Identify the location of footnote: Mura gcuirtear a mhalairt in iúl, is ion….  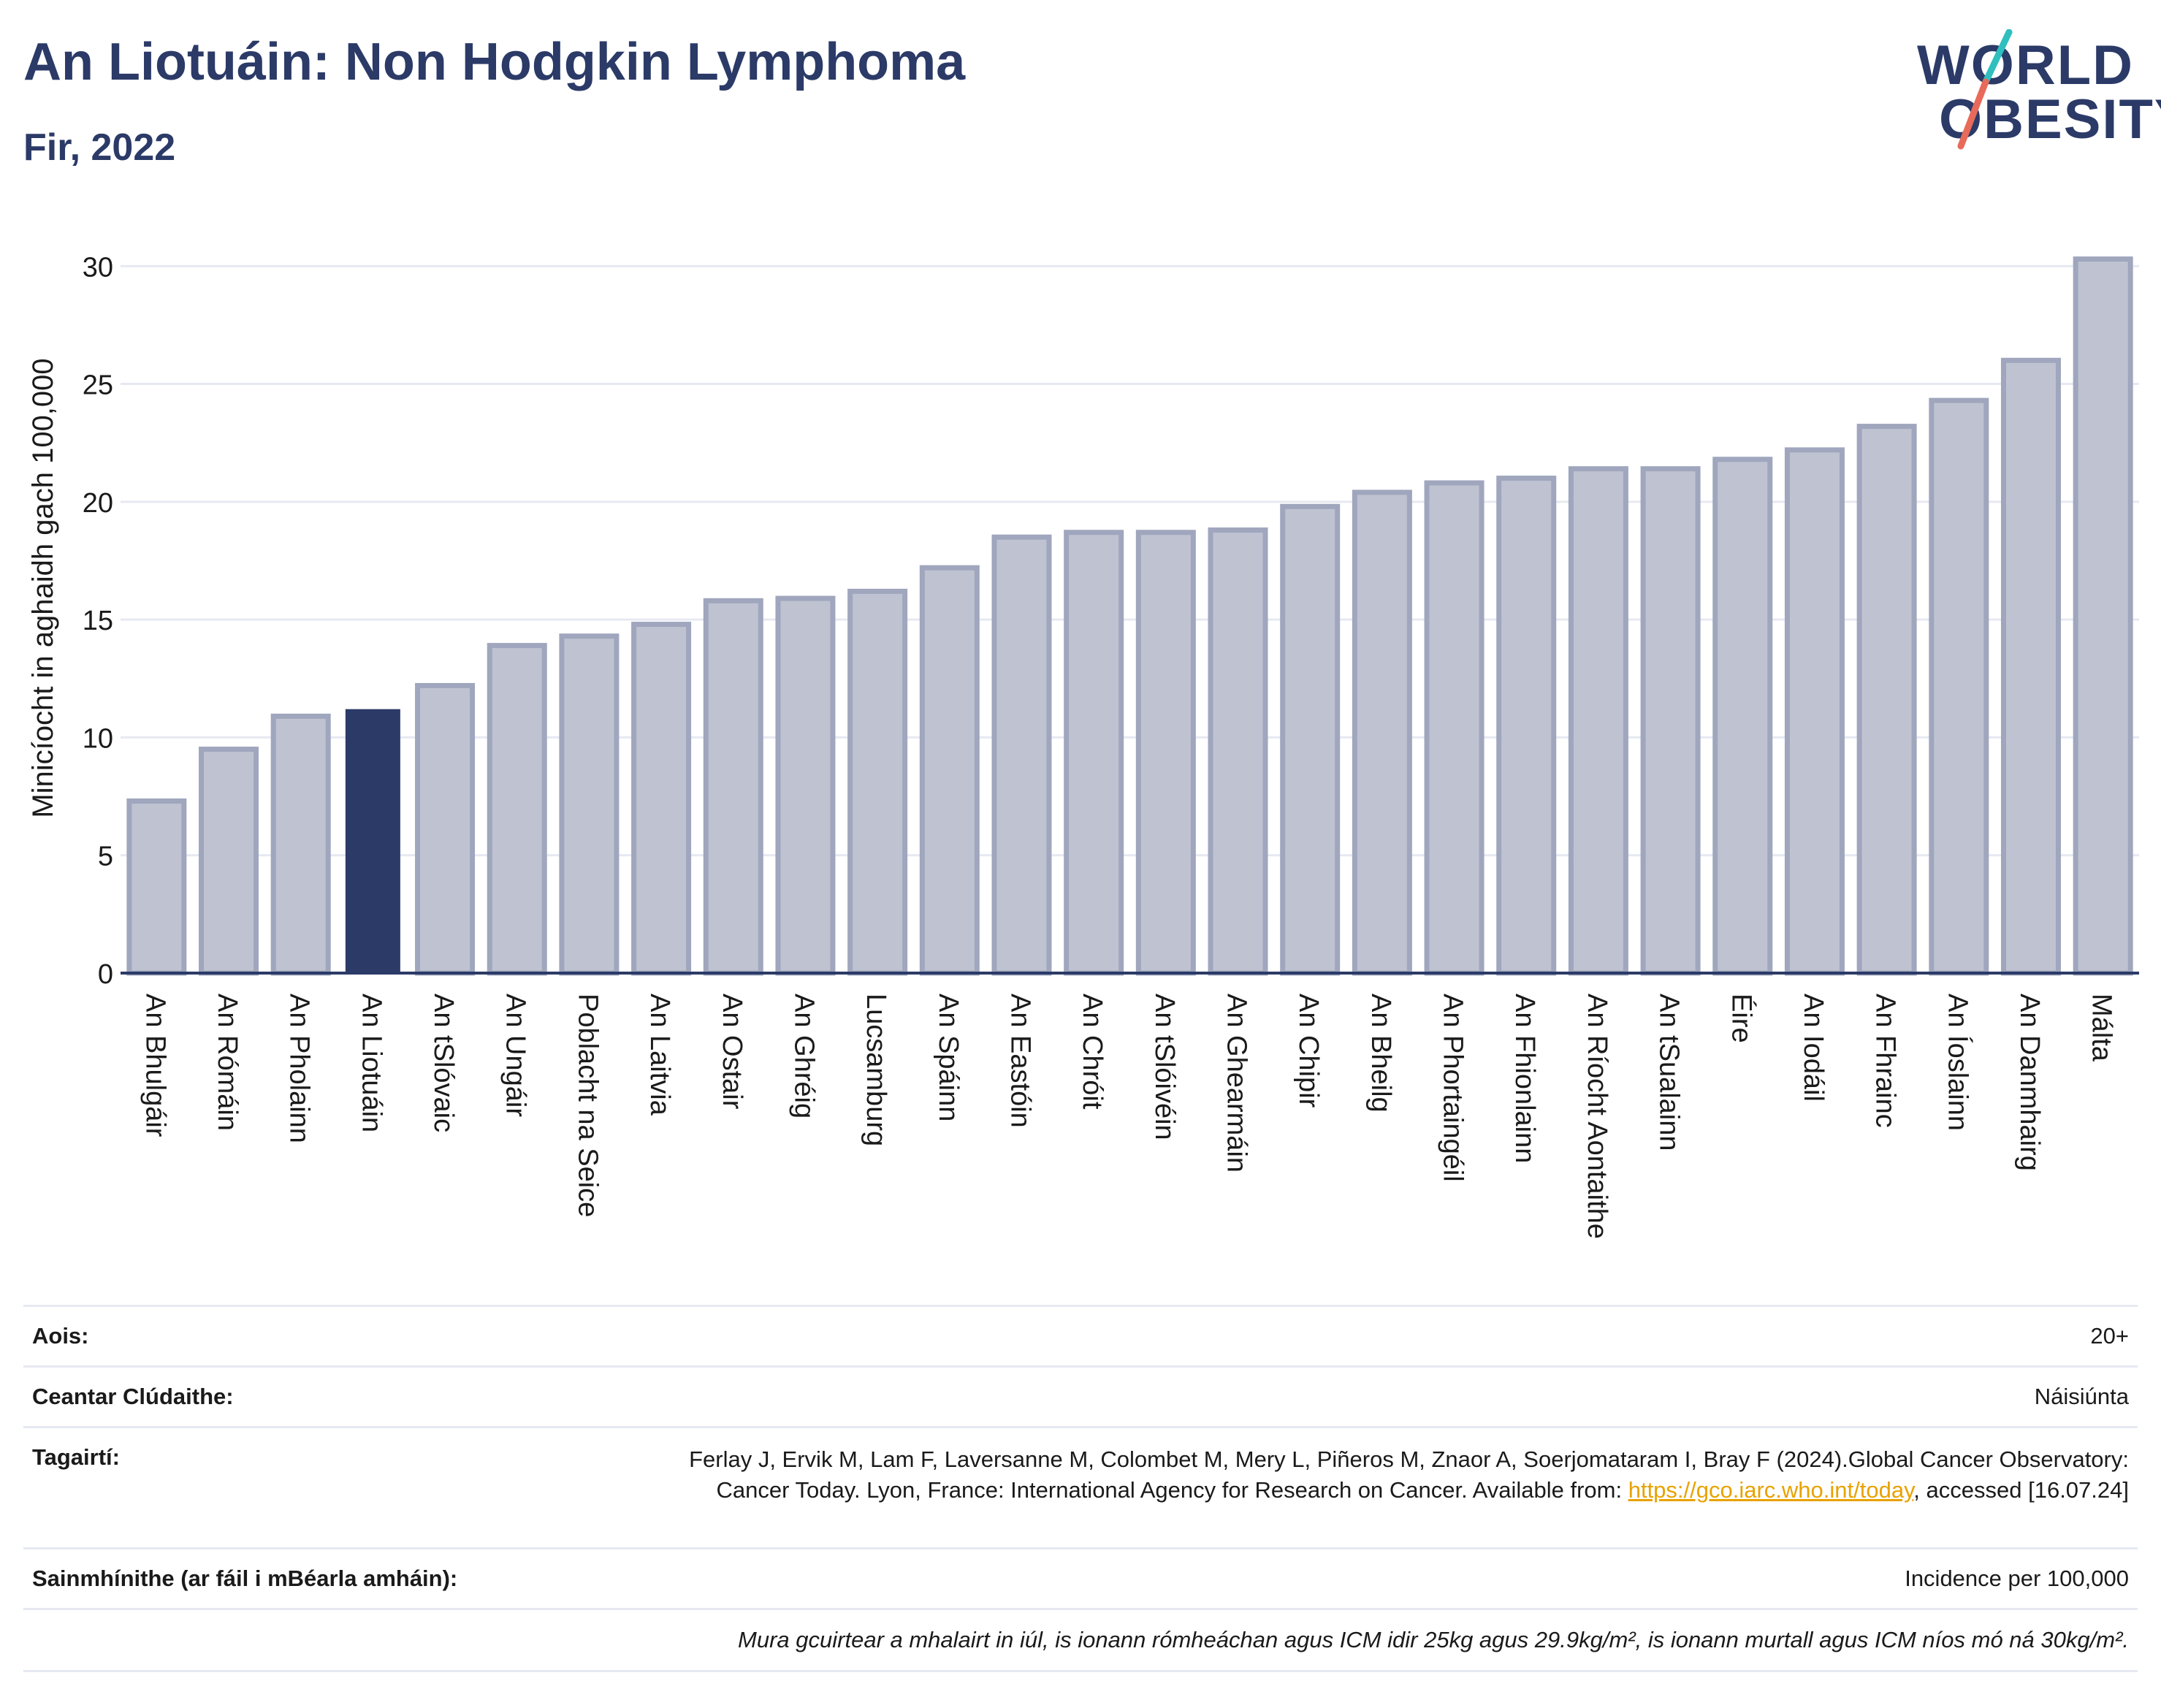
(1433, 1639).